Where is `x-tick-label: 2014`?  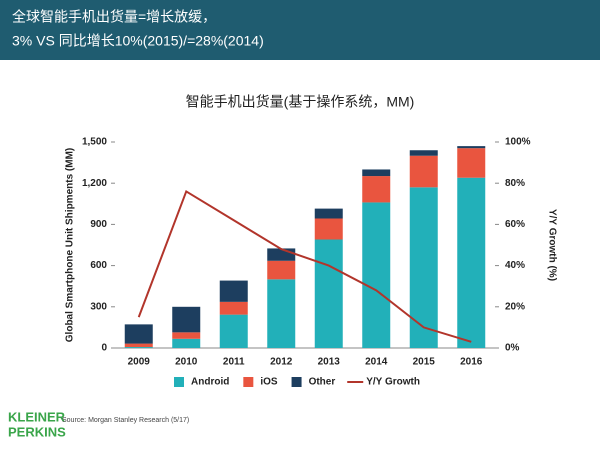 x-tick-label: 2014 is located at coordinates (376, 362).